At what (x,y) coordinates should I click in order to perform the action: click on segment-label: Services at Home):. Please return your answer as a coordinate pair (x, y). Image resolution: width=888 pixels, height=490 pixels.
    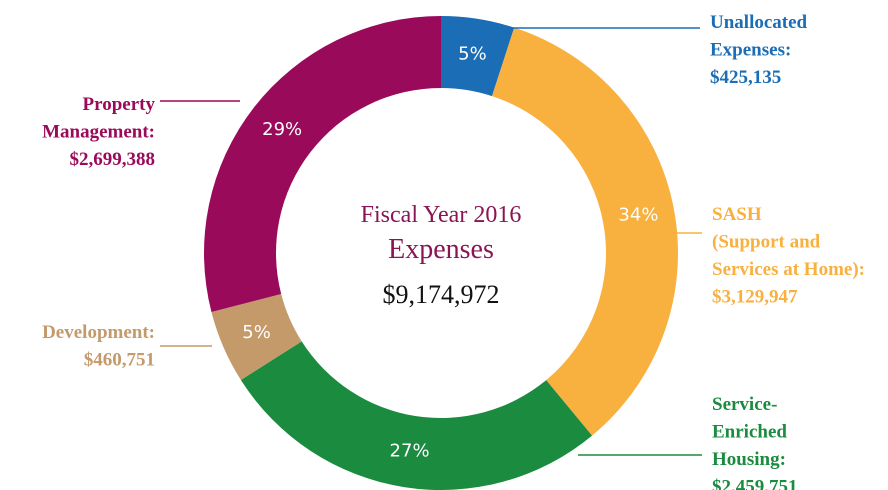
    Looking at the image, I should click on (788, 269).